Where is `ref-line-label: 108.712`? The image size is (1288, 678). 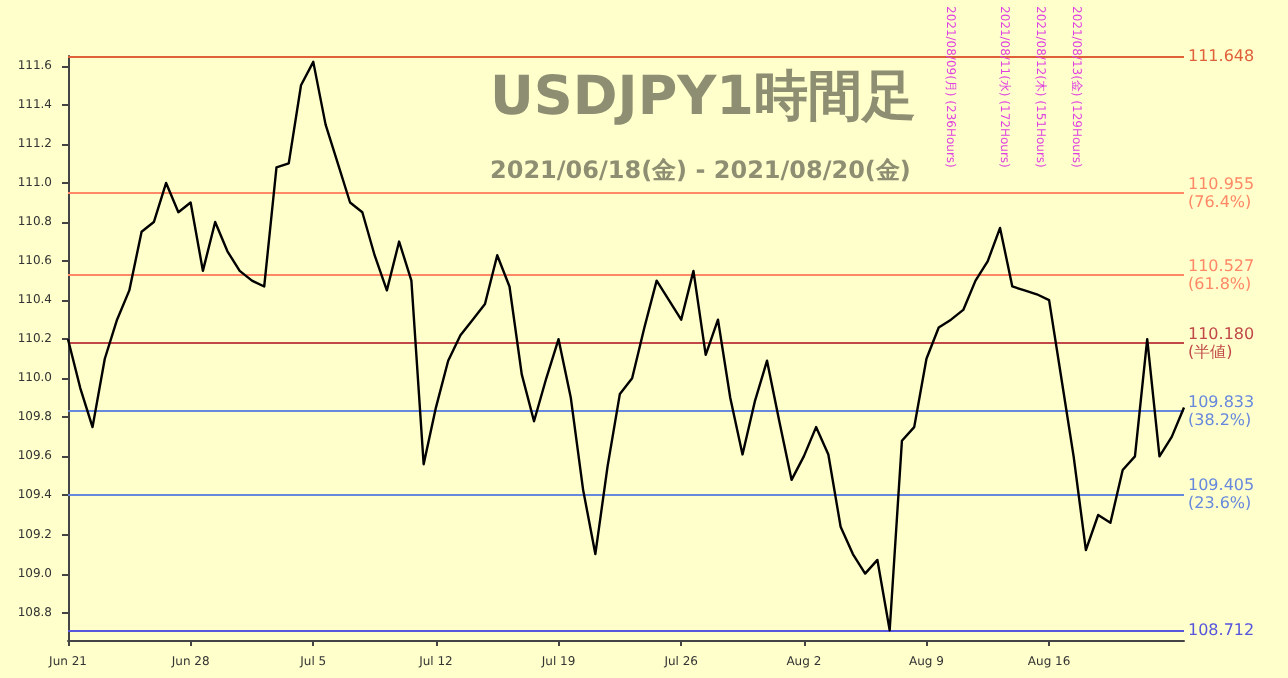
ref-line-label: 108.712 is located at coordinates (1221, 630).